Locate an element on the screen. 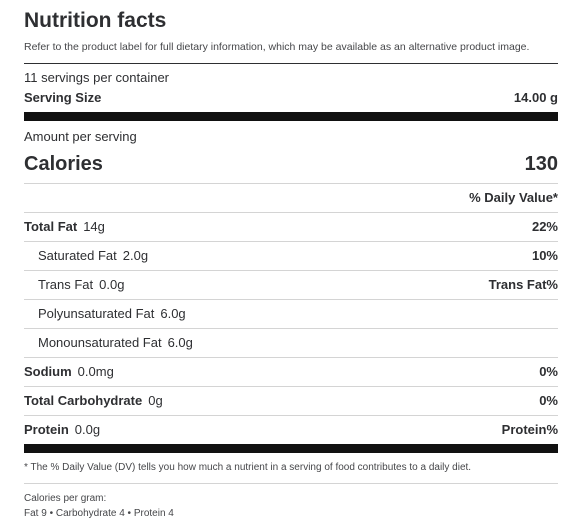 The image size is (580, 531). calories-row: Calories 130 is located at coordinates (291, 164).